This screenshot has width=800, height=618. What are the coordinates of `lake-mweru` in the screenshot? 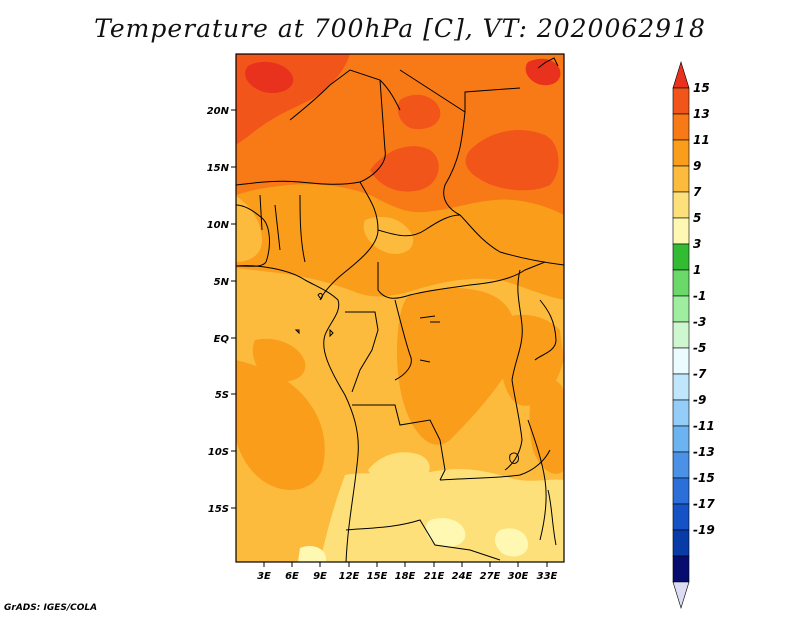 It's located at (514, 458).